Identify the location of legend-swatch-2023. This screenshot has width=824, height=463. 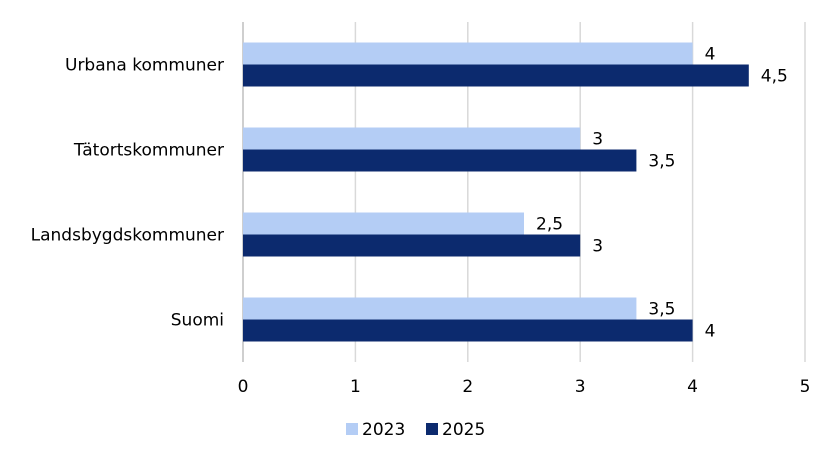
(352, 429).